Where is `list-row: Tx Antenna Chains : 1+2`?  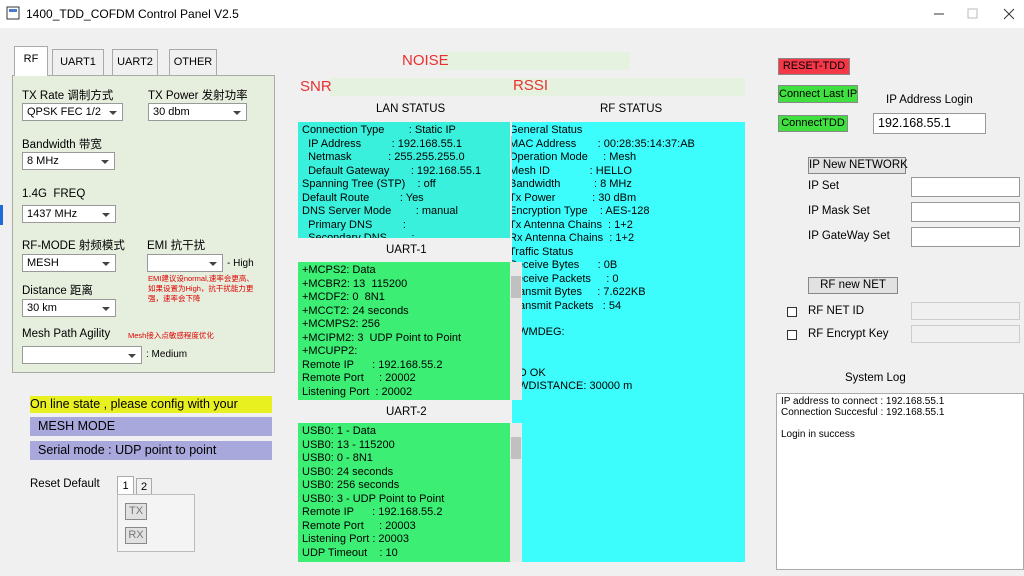
list-row: Tx Antenna Chains : 1+2 is located at coordinates (572, 224).